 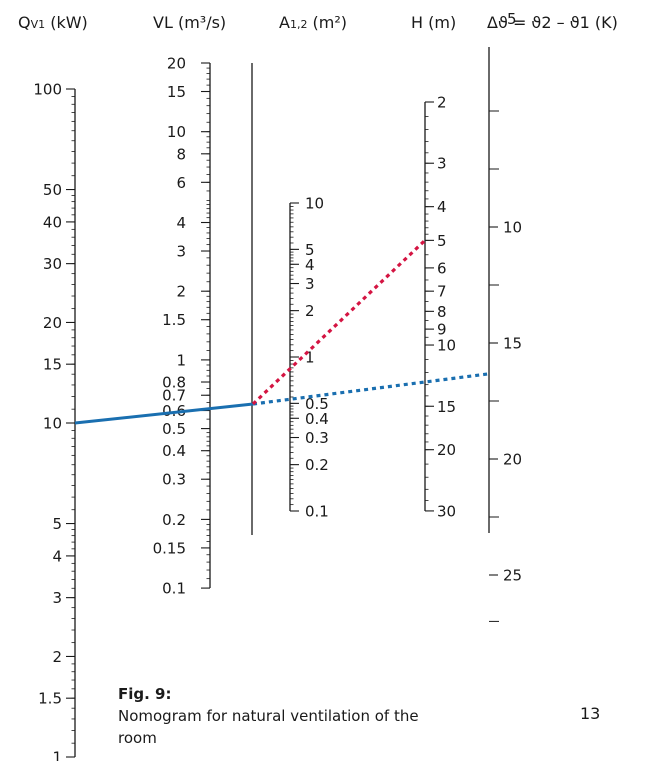 I want to click on tick-label-vl: 0.2, so click(x=174, y=520).